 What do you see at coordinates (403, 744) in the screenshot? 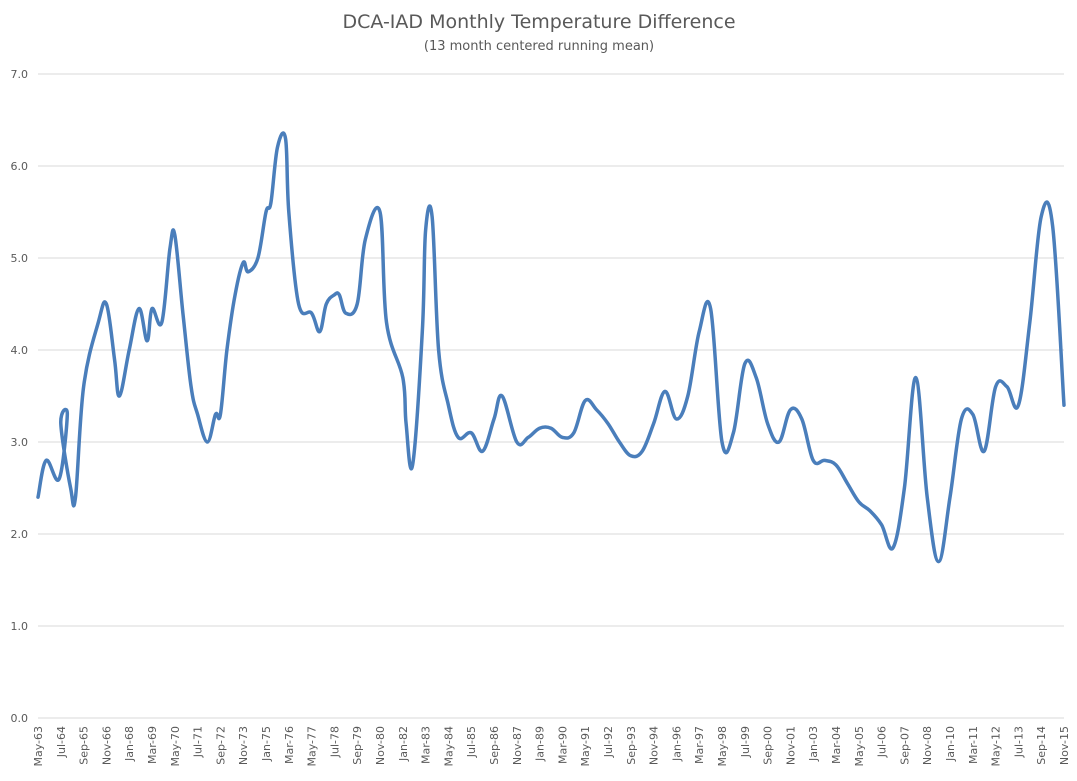
I see `x-tick-label: Jan-82` at bounding box center [403, 744].